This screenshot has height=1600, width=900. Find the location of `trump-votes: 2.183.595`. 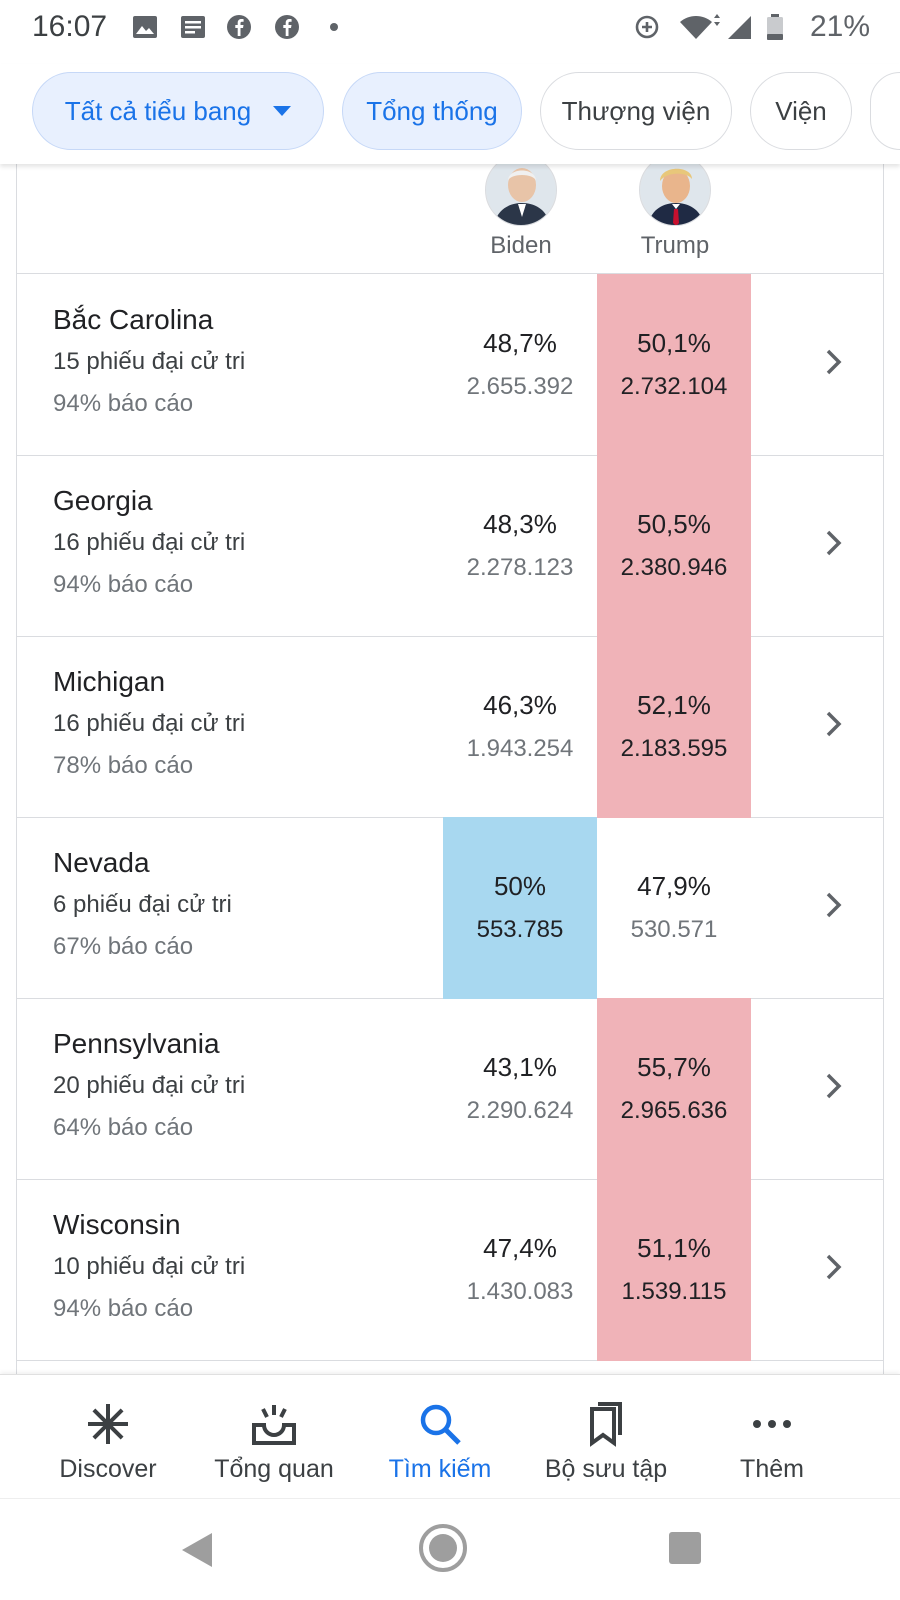

trump-votes: 2.183.595 is located at coordinates (674, 748).